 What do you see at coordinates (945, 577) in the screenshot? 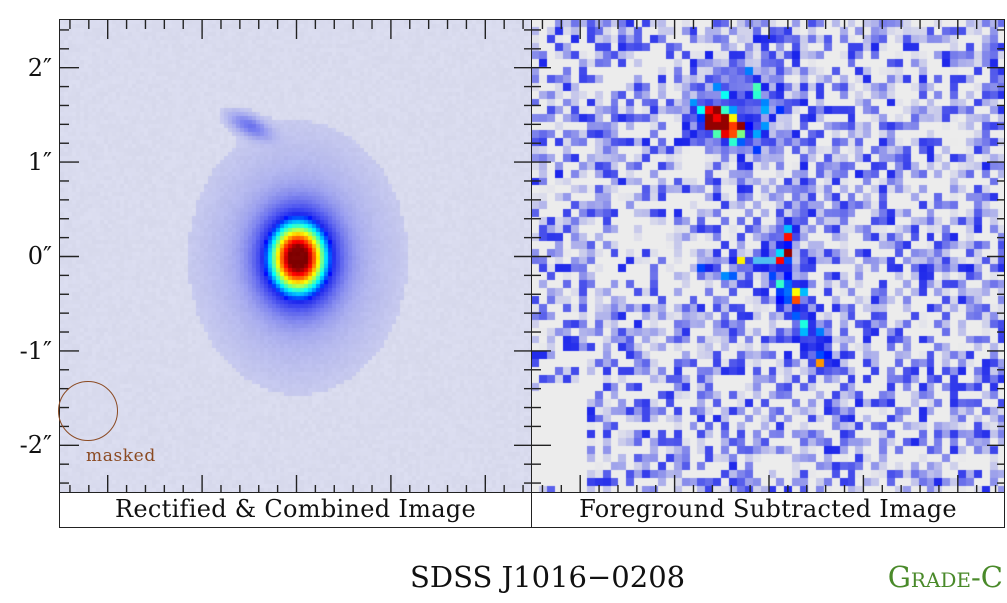
I see `grade-label: Grade-C` at bounding box center [945, 577].